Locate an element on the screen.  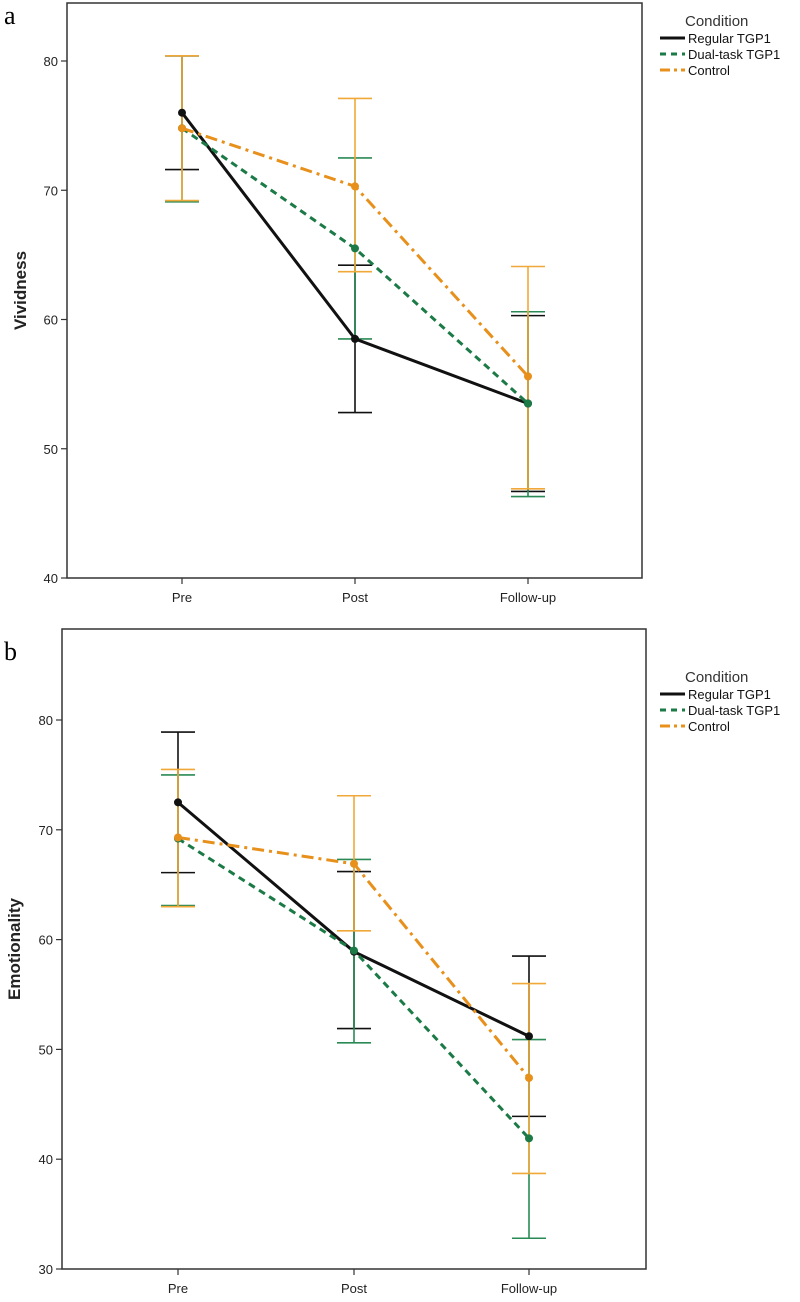
y-axis-label: Vividness is located at coordinates (20, 290).